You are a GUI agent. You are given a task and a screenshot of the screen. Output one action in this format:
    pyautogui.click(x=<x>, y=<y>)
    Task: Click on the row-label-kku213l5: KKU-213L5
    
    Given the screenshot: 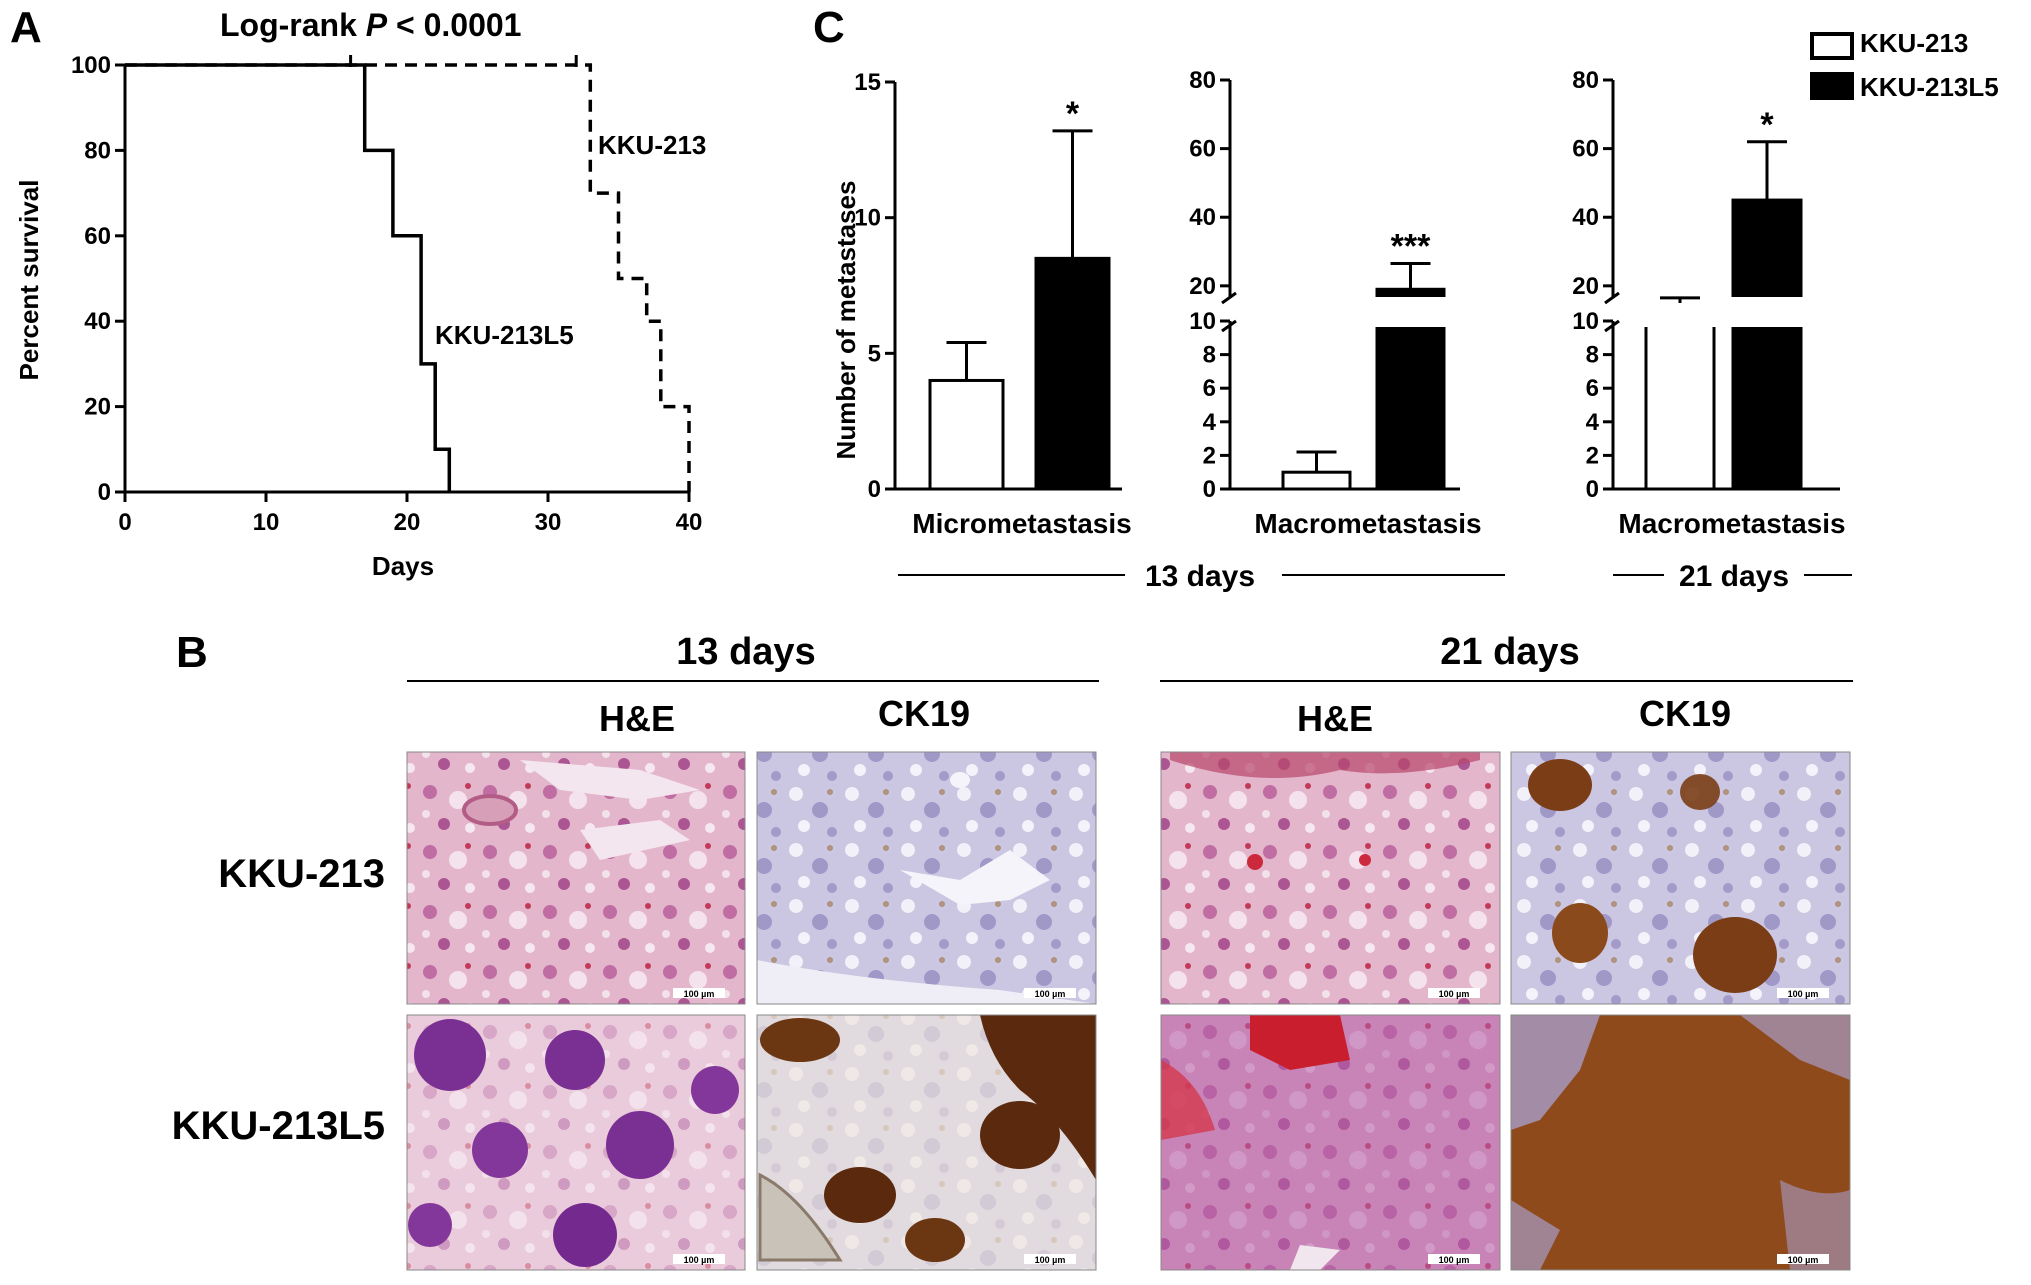 What is the action you would take?
    pyautogui.click(x=278, y=1126)
    